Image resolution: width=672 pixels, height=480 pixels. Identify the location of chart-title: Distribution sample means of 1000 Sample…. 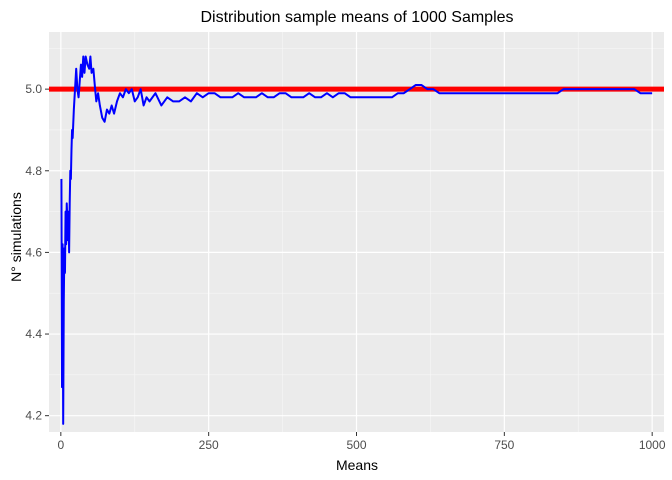
(356, 17).